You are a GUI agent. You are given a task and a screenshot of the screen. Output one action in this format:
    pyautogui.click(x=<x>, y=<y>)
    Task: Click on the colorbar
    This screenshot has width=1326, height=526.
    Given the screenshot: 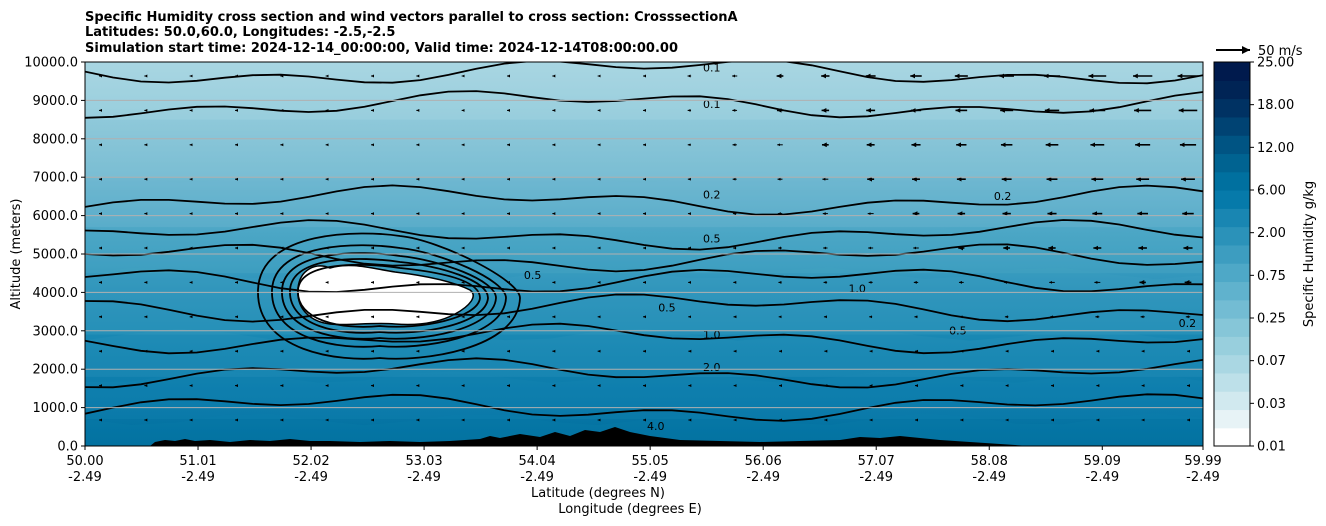 What is the action you would take?
    pyautogui.click(x=1232, y=254)
    